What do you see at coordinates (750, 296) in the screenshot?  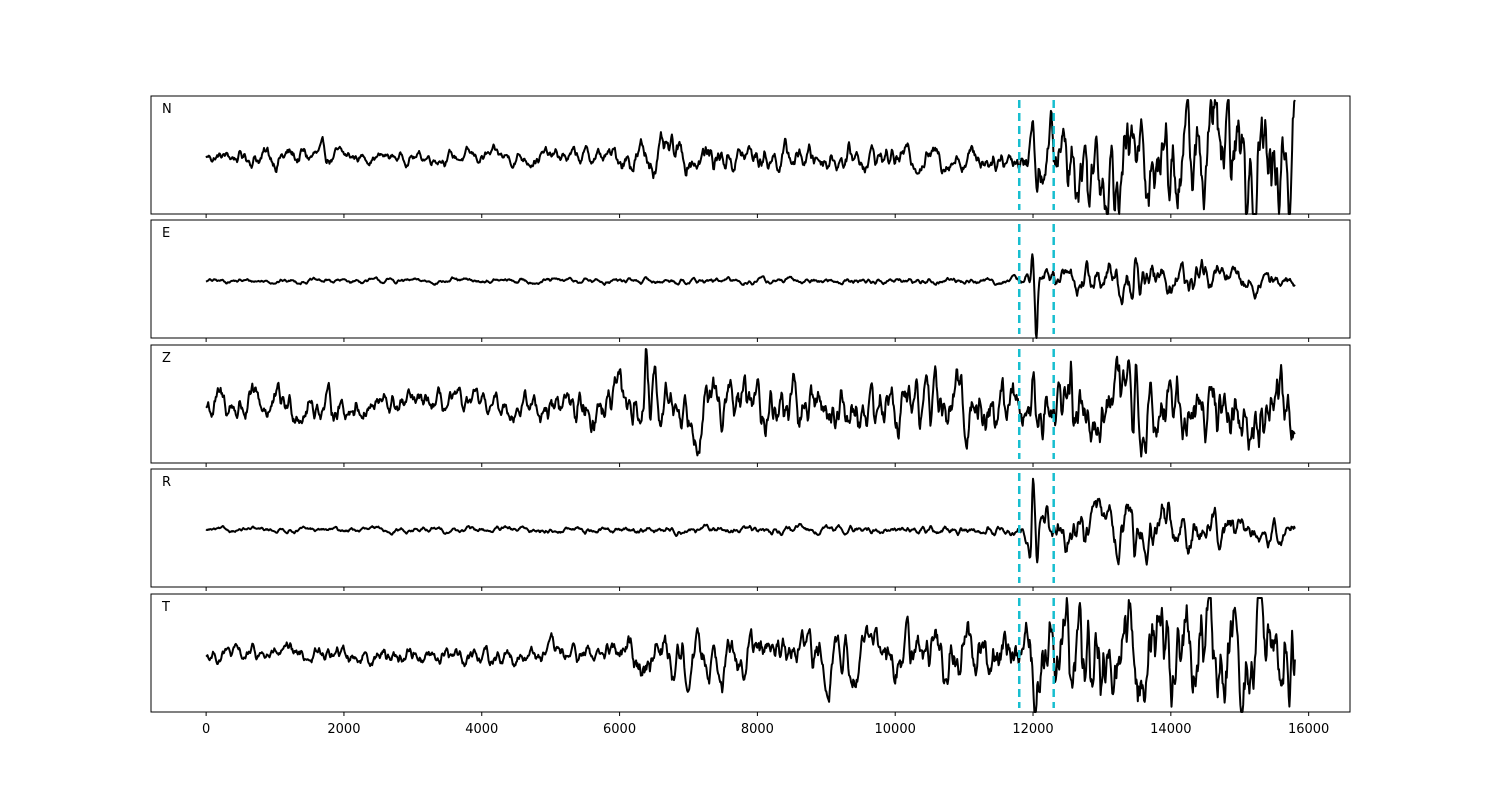 I see `waveform-trace-e` at bounding box center [750, 296].